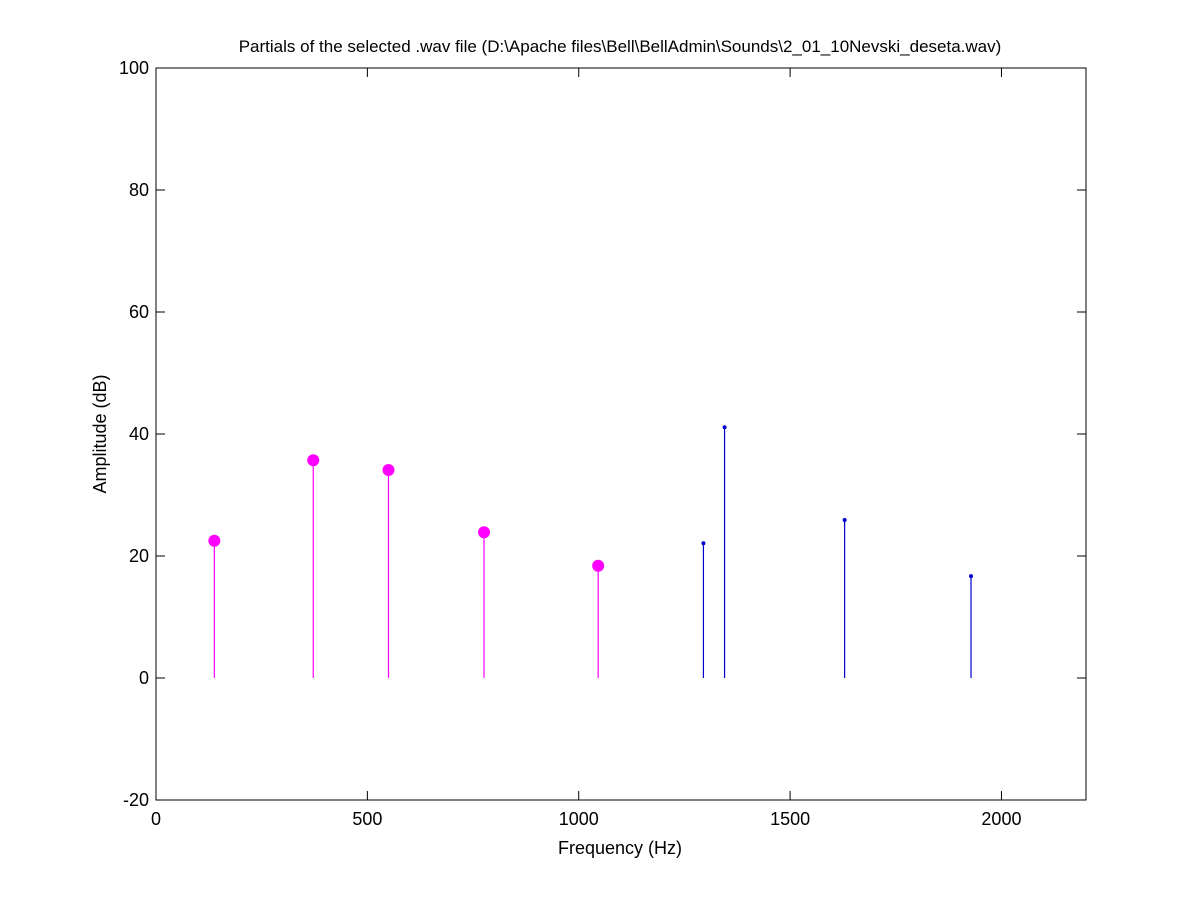  What do you see at coordinates (139, 312) in the screenshot?
I see `y-tick-label: 60` at bounding box center [139, 312].